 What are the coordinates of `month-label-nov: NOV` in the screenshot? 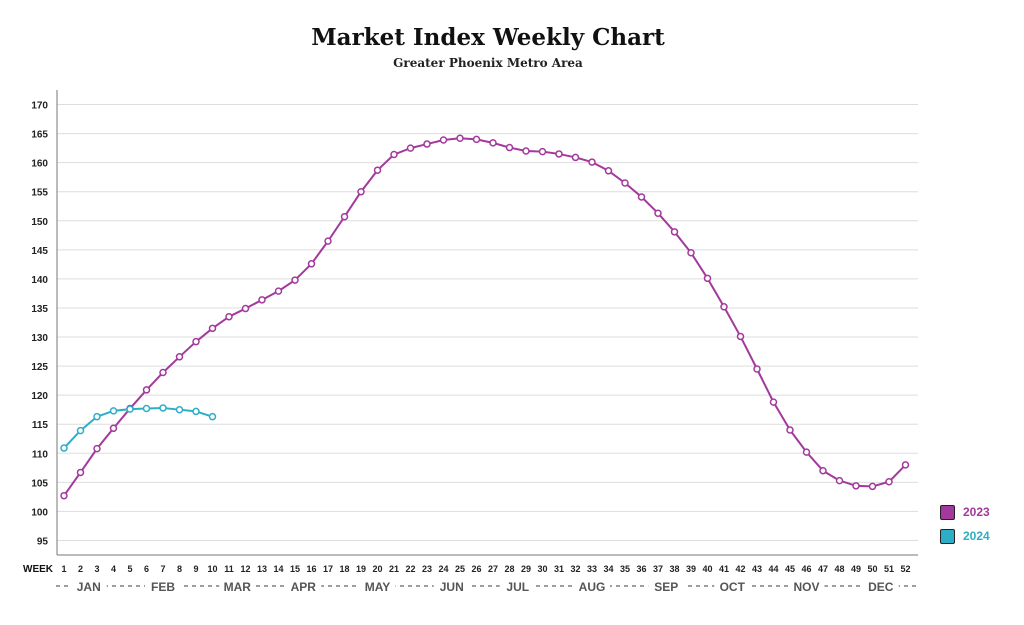 It's located at (806, 587).